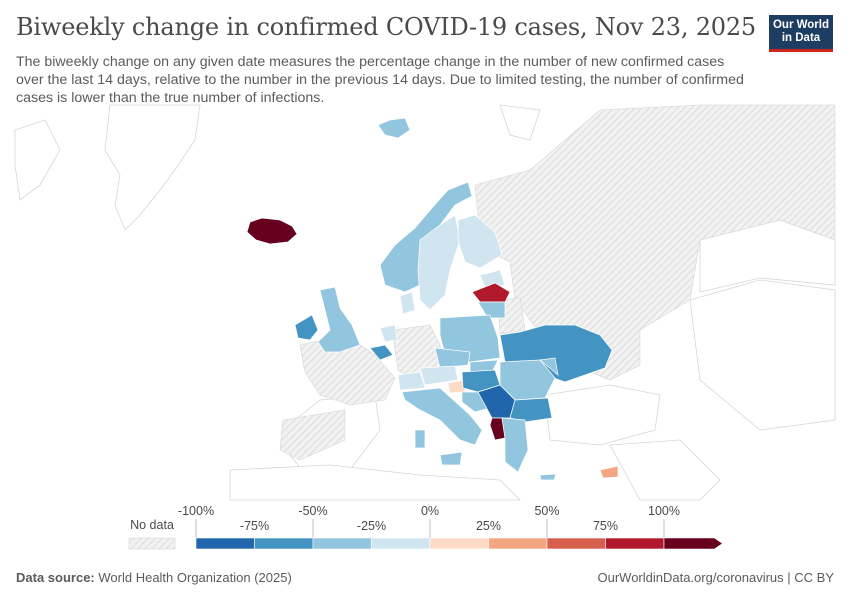  I want to click on region-iceland, so click(272, 231).